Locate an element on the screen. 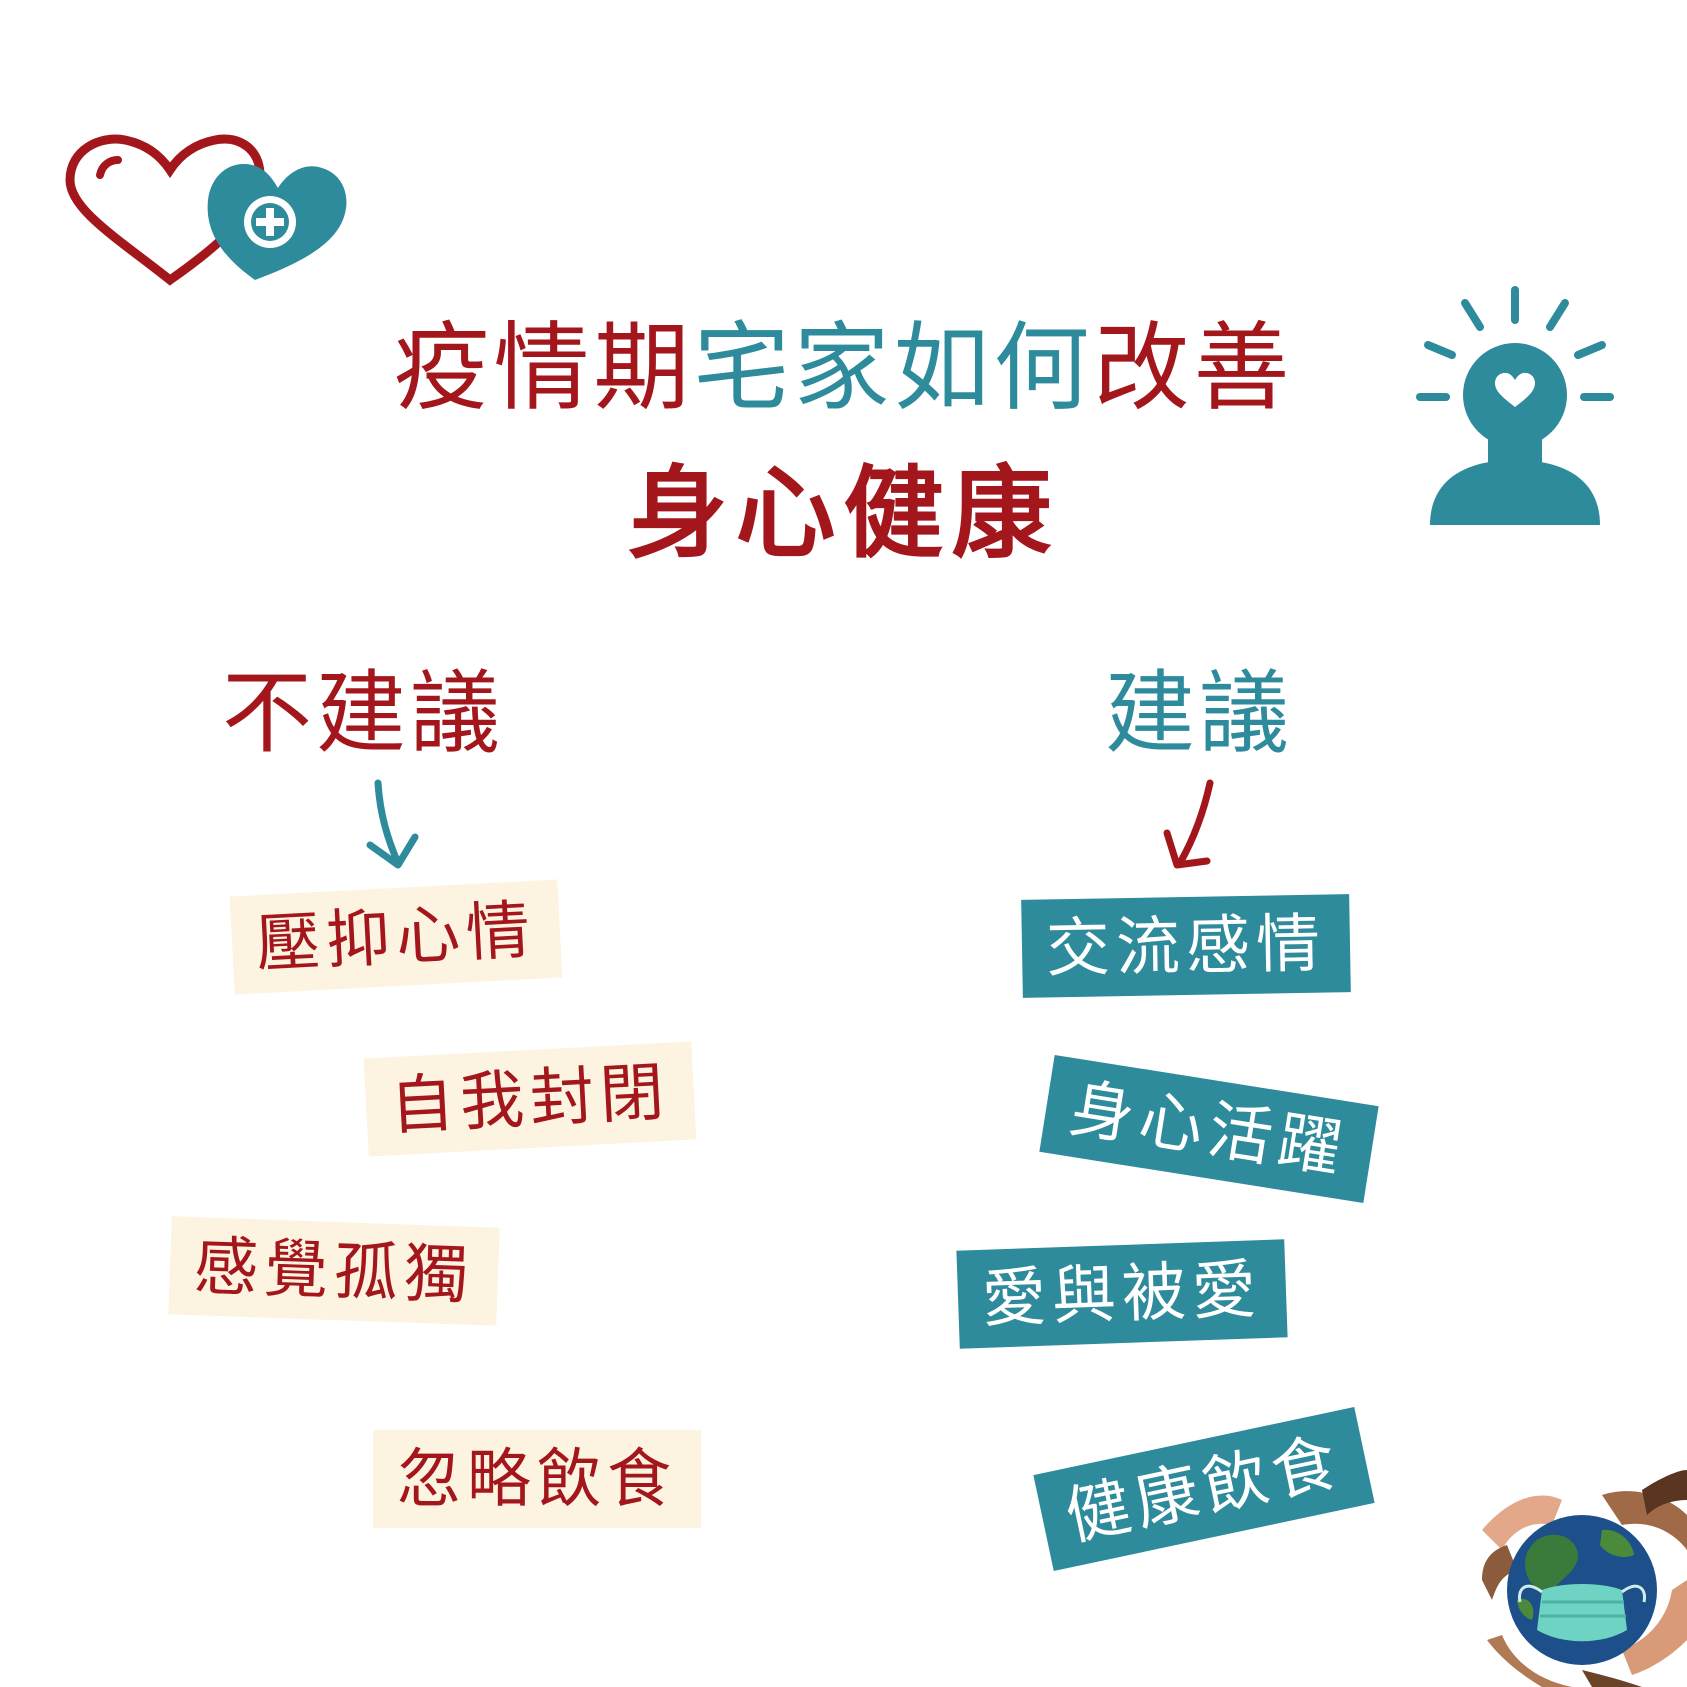  not-recommended-item: 忽略飲食 is located at coordinates (537, 1479).